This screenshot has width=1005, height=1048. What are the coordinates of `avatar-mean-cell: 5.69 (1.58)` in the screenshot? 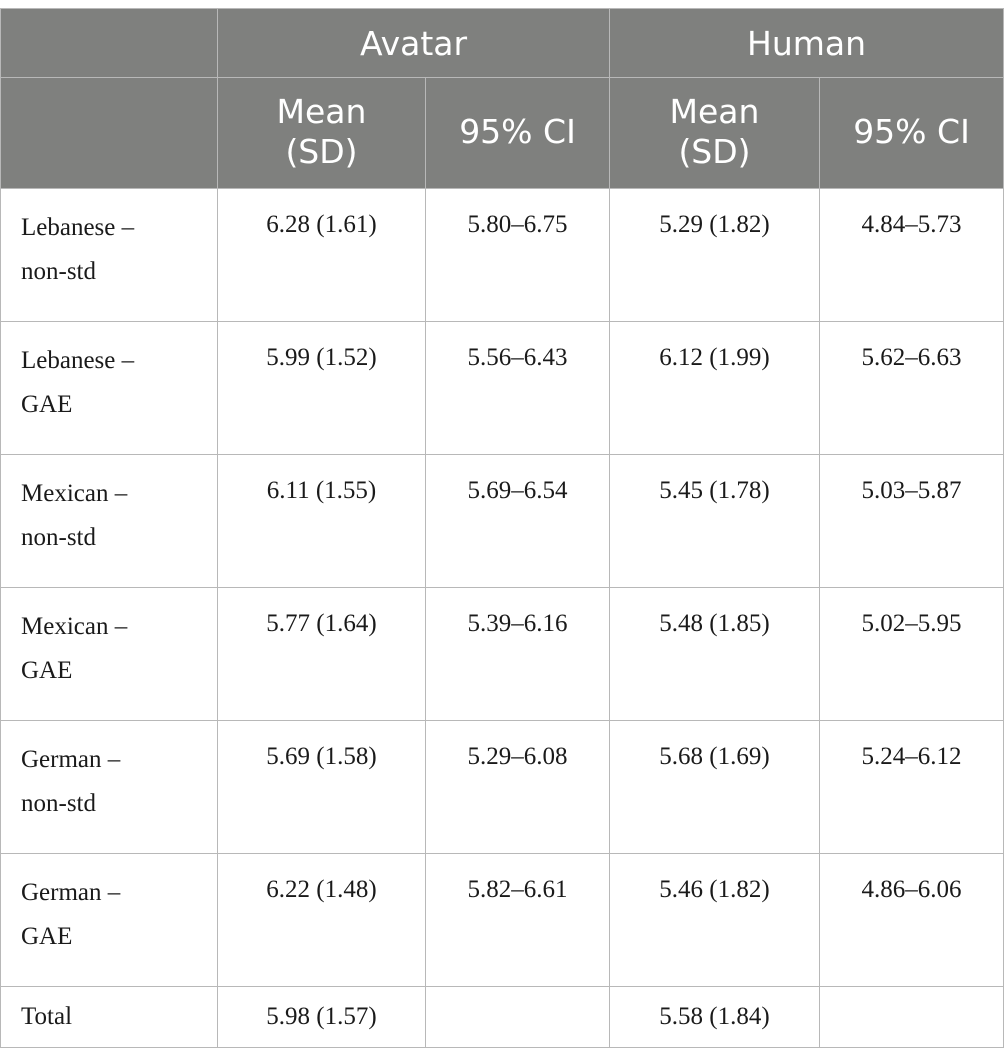 It's located at (321, 787).